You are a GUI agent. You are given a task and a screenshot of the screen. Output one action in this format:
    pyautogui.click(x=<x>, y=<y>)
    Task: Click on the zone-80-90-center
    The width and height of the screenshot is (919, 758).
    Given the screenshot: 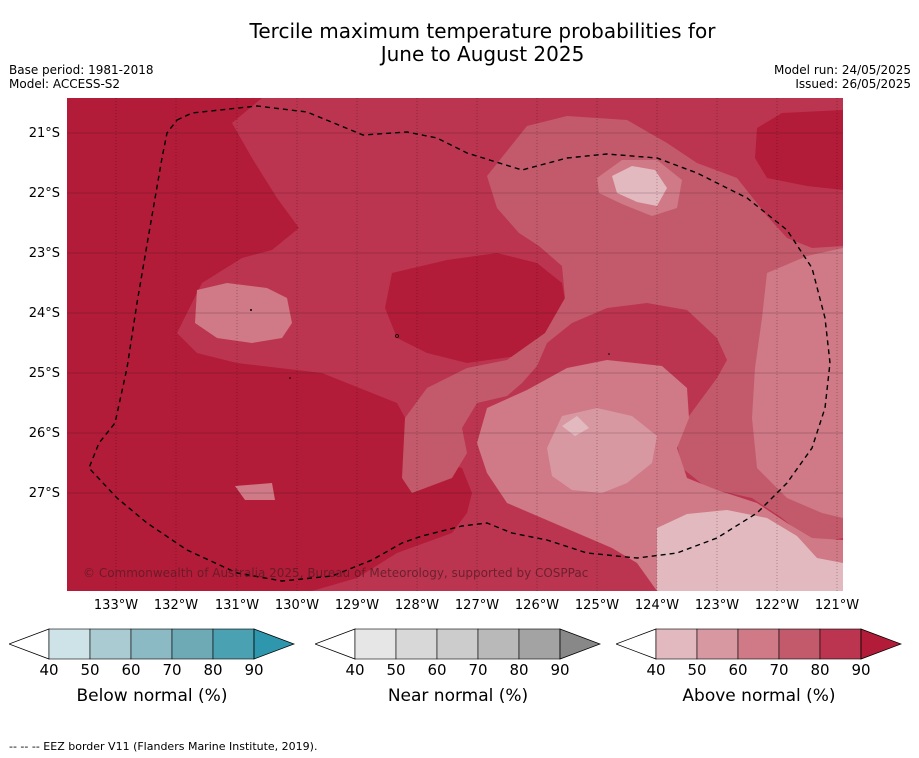 What is the action you would take?
    pyautogui.click(x=476, y=308)
    